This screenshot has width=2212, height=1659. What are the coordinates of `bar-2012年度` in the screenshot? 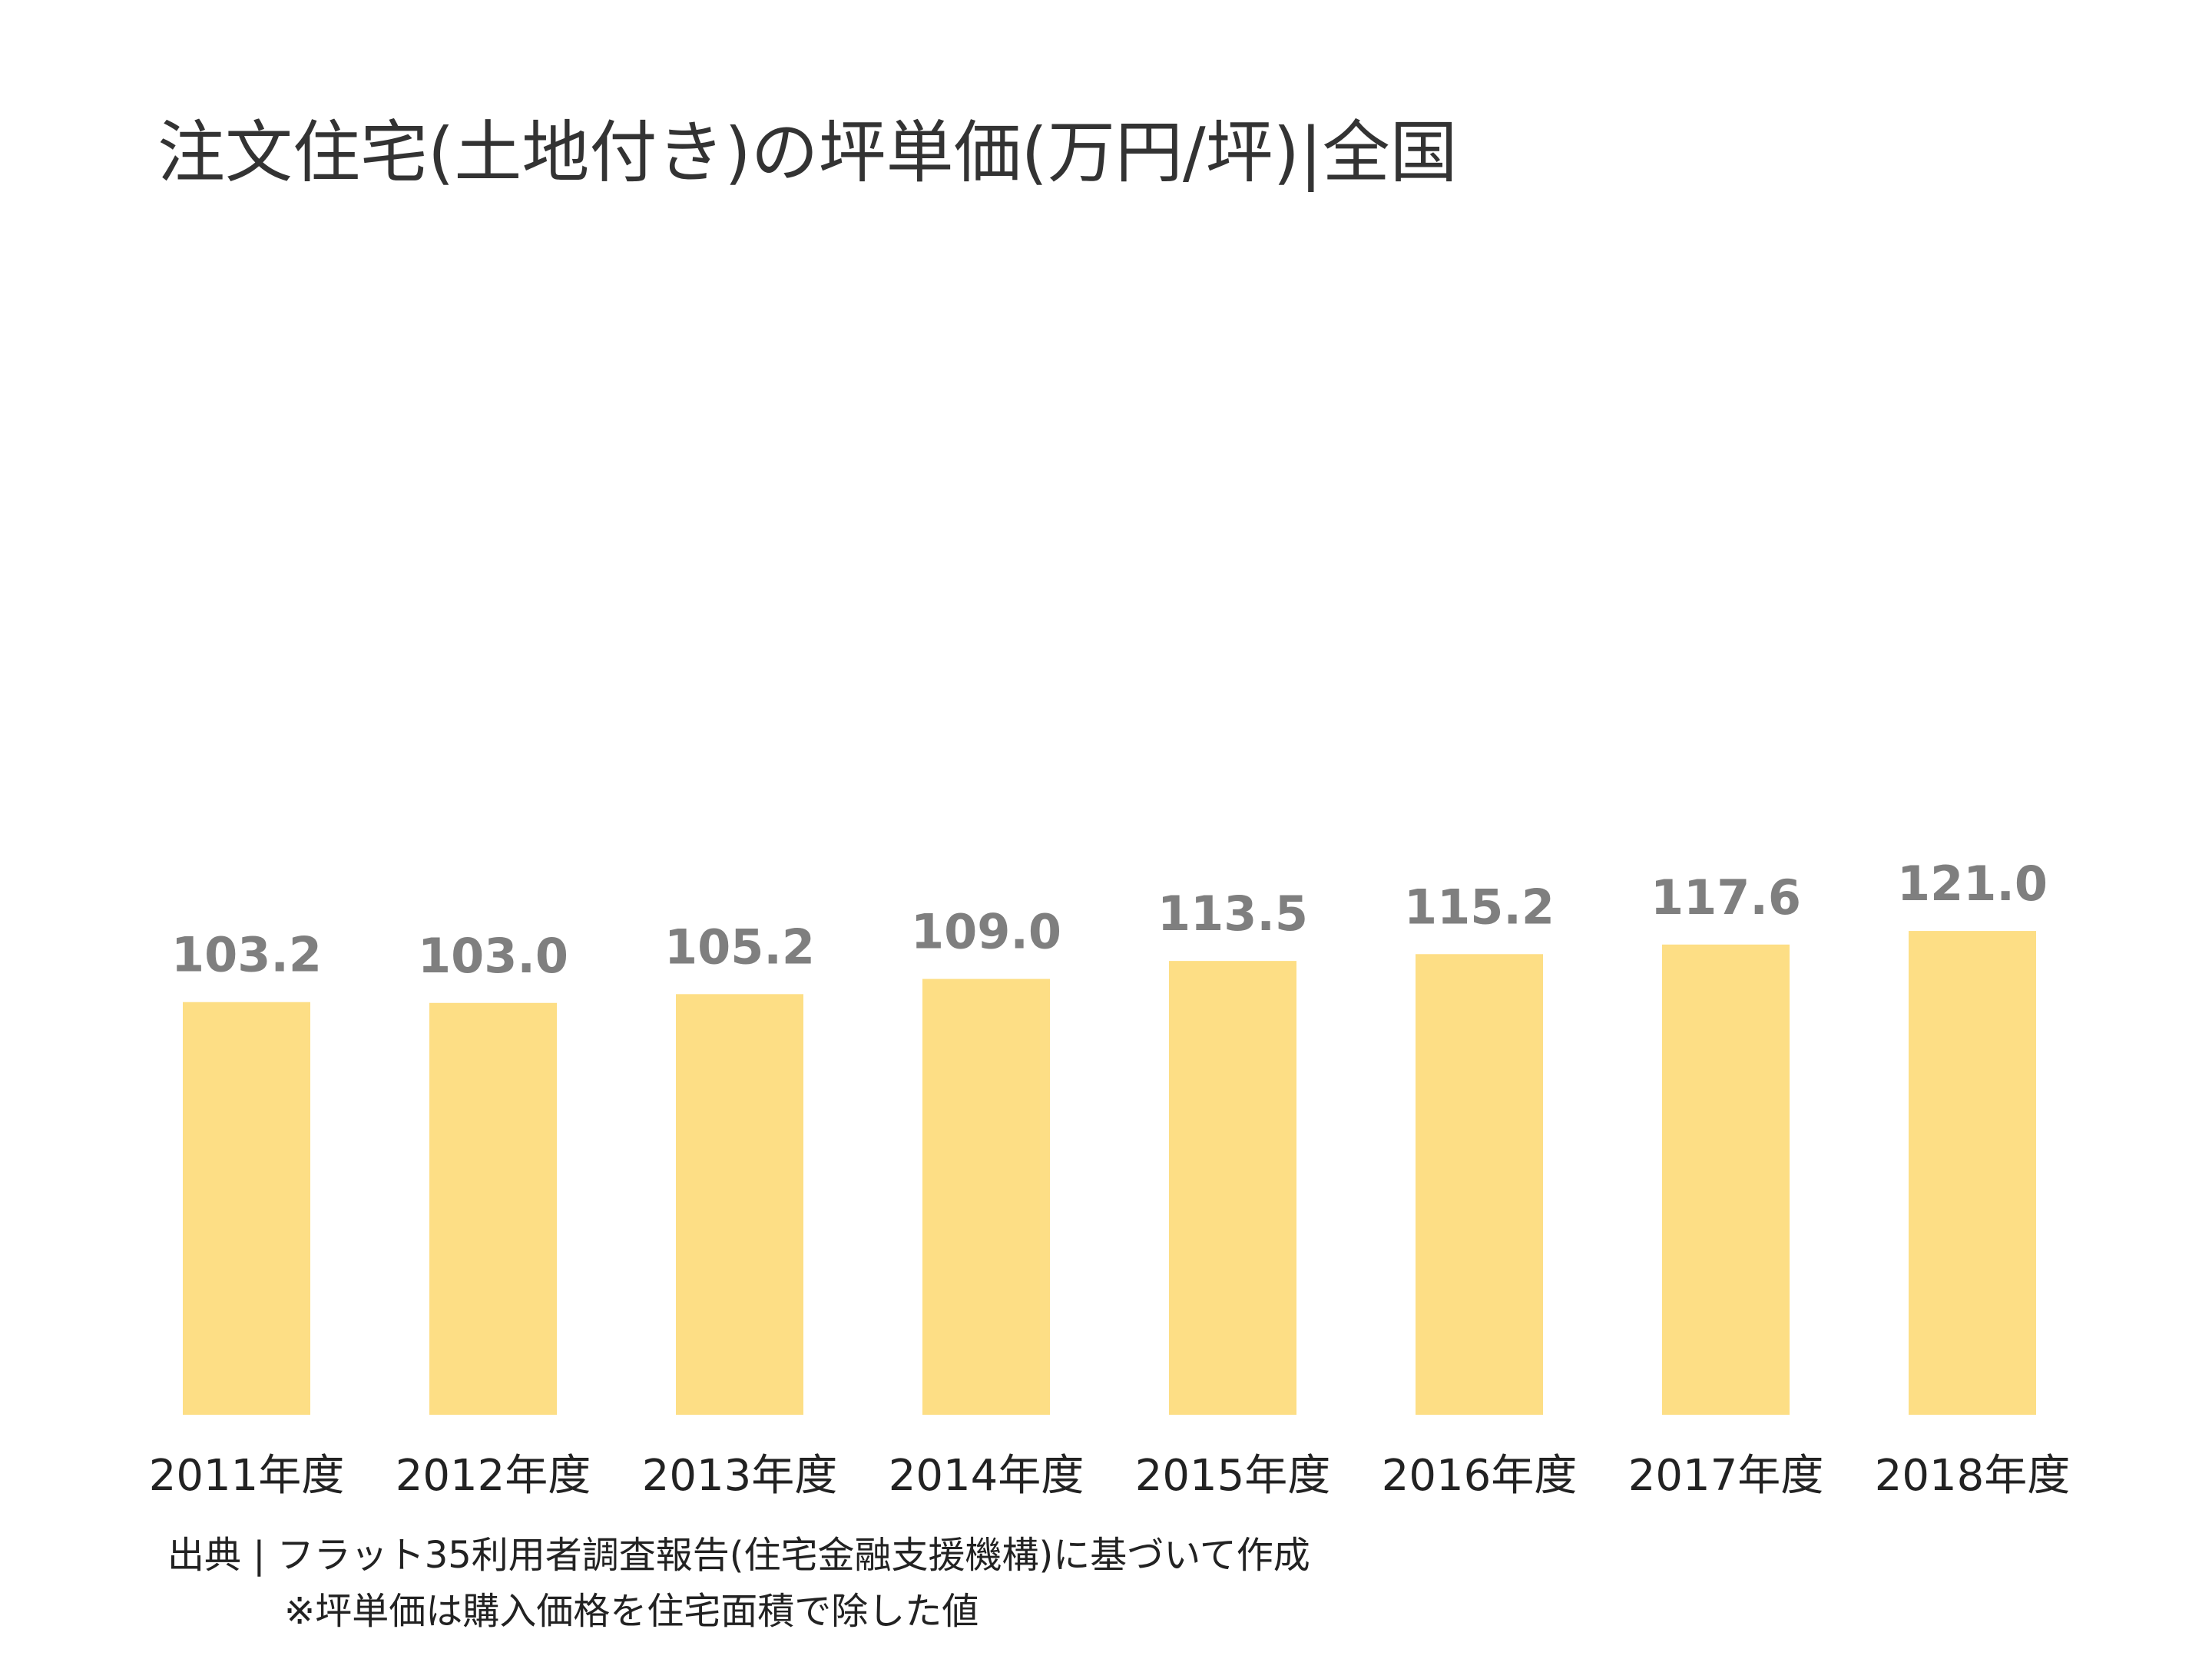 It's located at (493, 1209).